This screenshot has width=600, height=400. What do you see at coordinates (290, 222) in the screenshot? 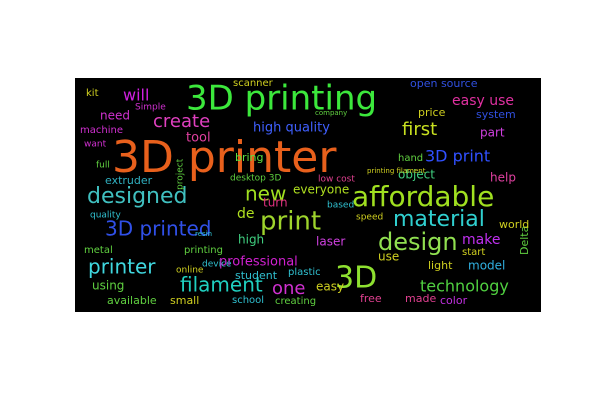
I see `word: print` at bounding box center [290, 222].